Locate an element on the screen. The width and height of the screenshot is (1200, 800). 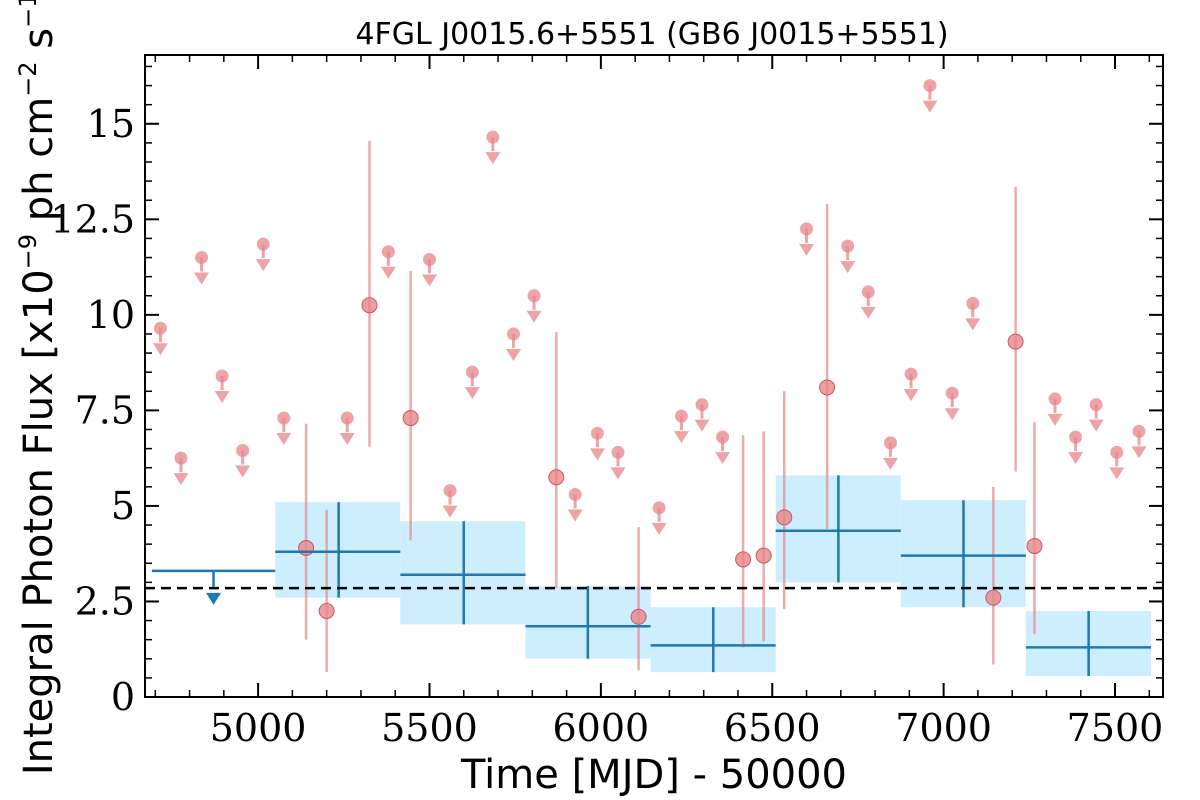
y-axis-title-units: ph cm is located at coordinates (39, 165).